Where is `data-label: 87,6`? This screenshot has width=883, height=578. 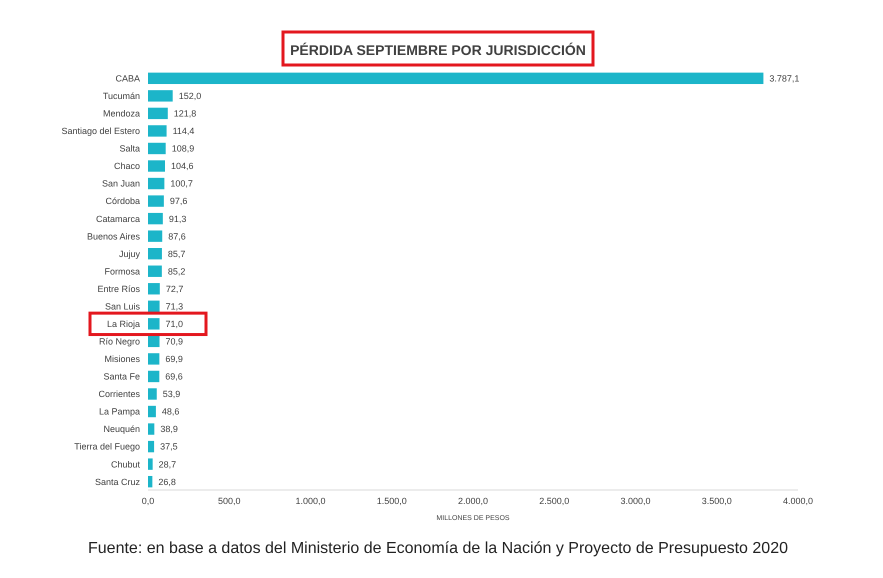
data-label: 87,6 is located at coordinates (177, 236).